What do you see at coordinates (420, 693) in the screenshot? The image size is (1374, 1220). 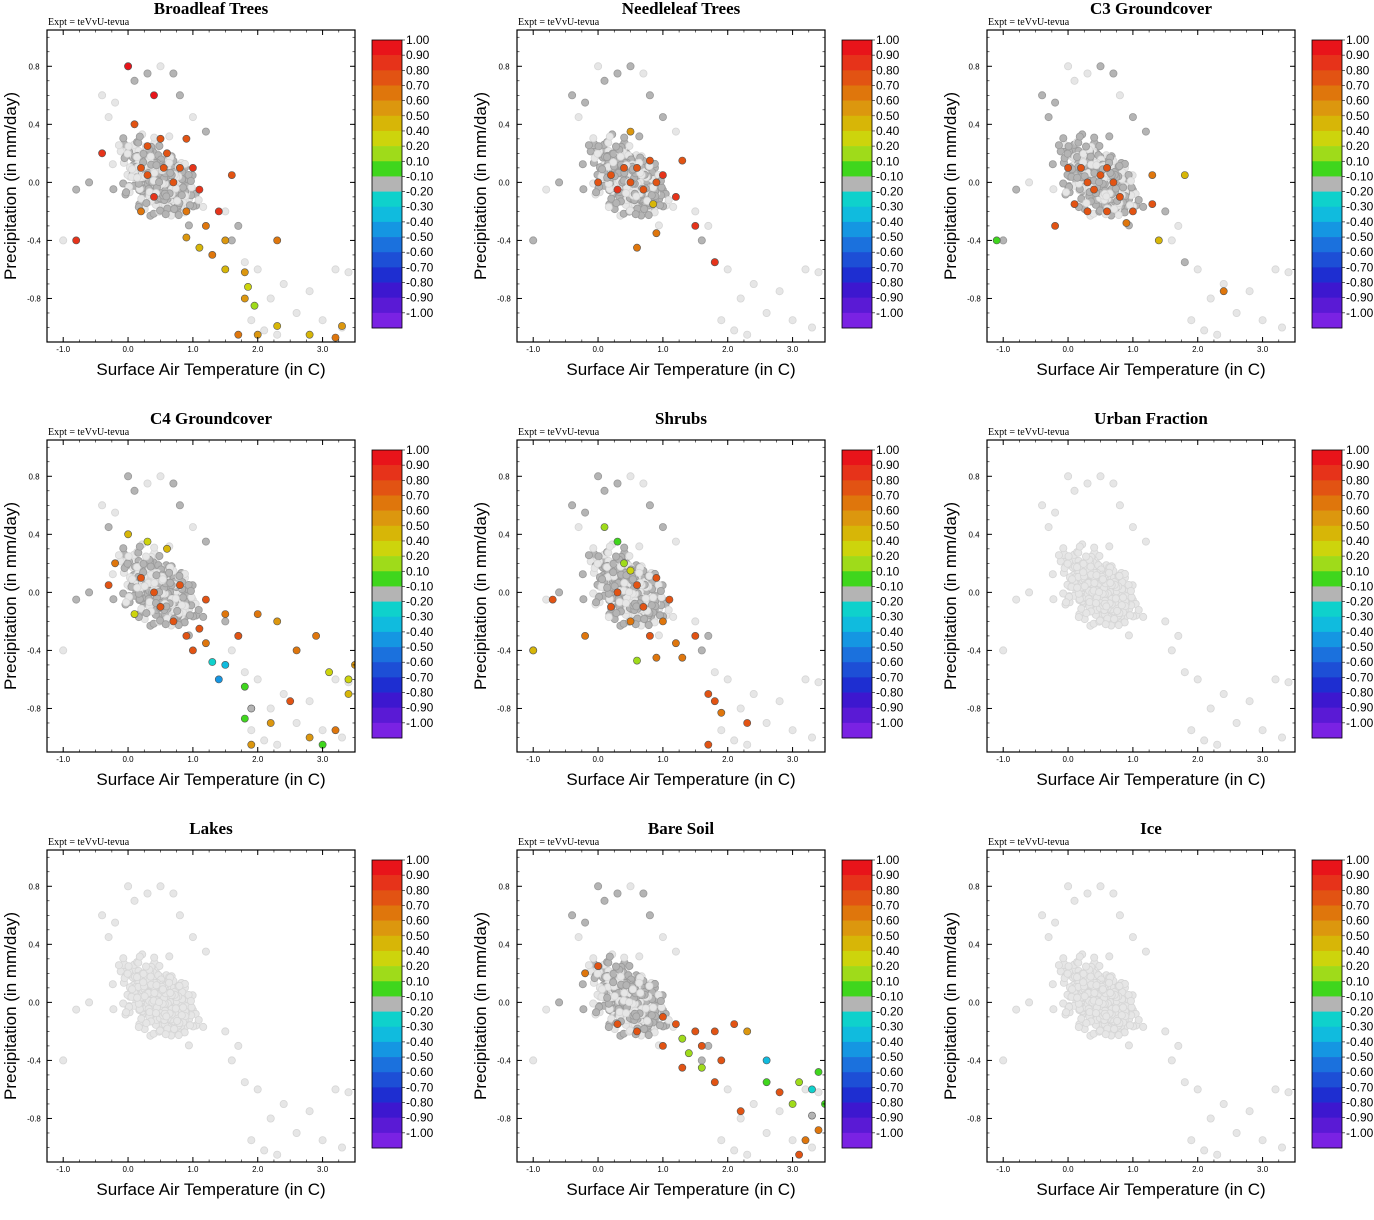 I see `colorbar-label: -0.80` at bounding box center [420, 693].